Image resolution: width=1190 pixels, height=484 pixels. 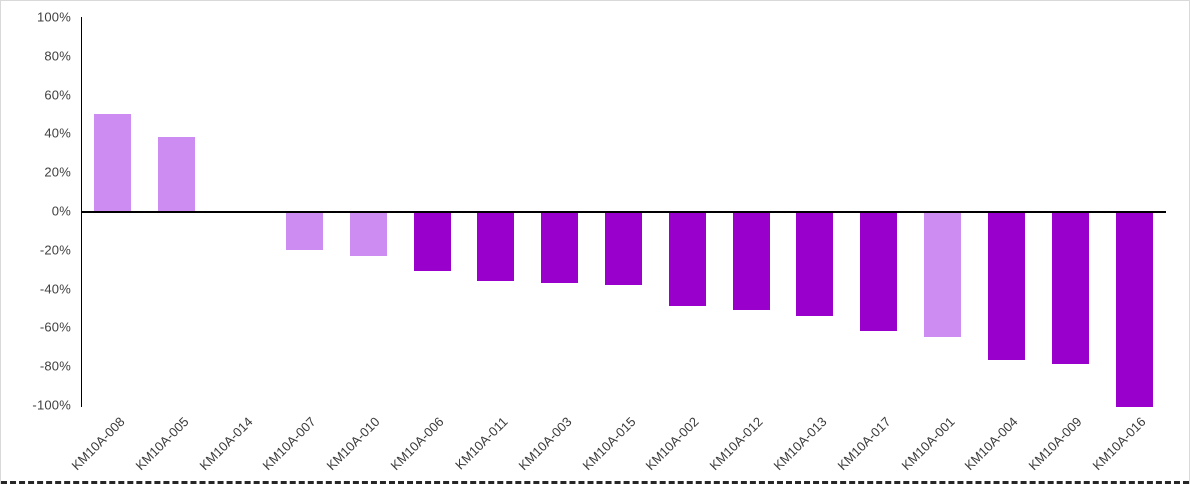 I want to click on y-axis-tick-label: 100%, so click(x=53, y=17).